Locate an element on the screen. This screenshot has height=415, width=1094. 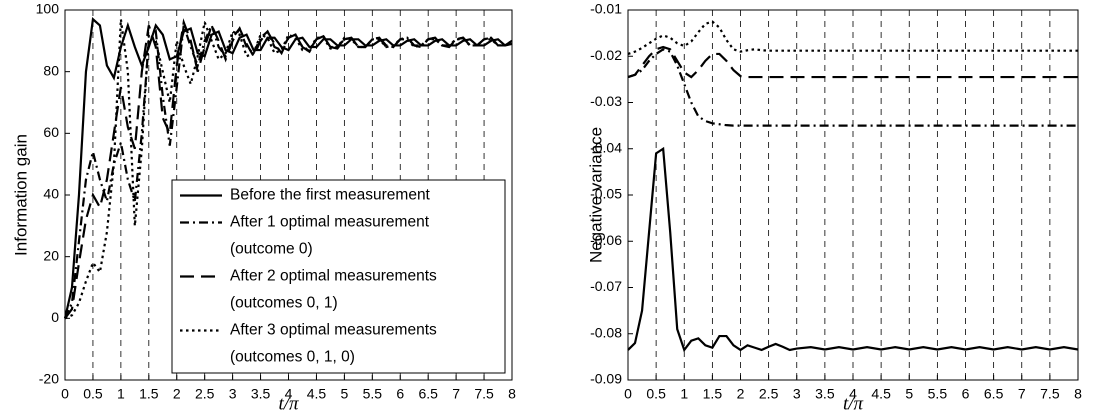
legend-label-line: After 3 optimal measurements is located at coordinates (333, 330).